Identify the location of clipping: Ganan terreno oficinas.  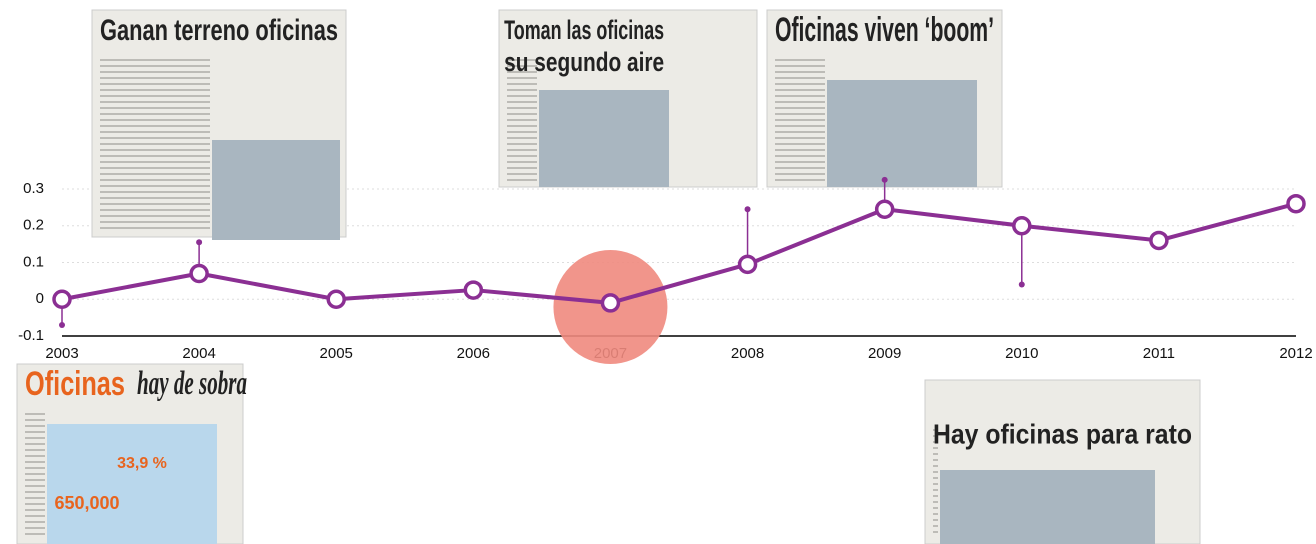
(219, 124).